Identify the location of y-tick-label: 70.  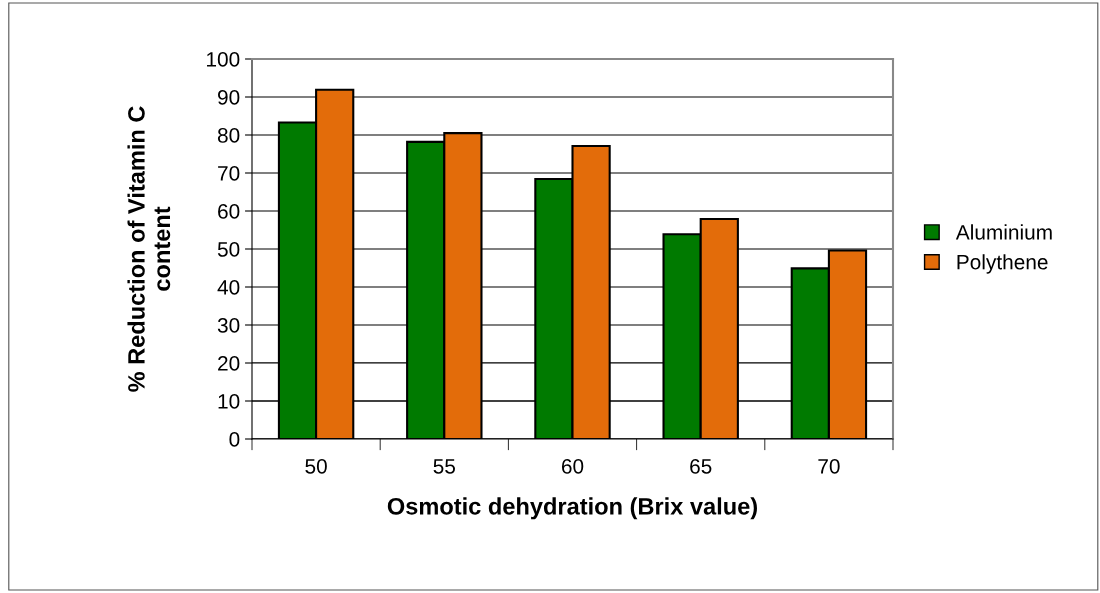
(229, 173).